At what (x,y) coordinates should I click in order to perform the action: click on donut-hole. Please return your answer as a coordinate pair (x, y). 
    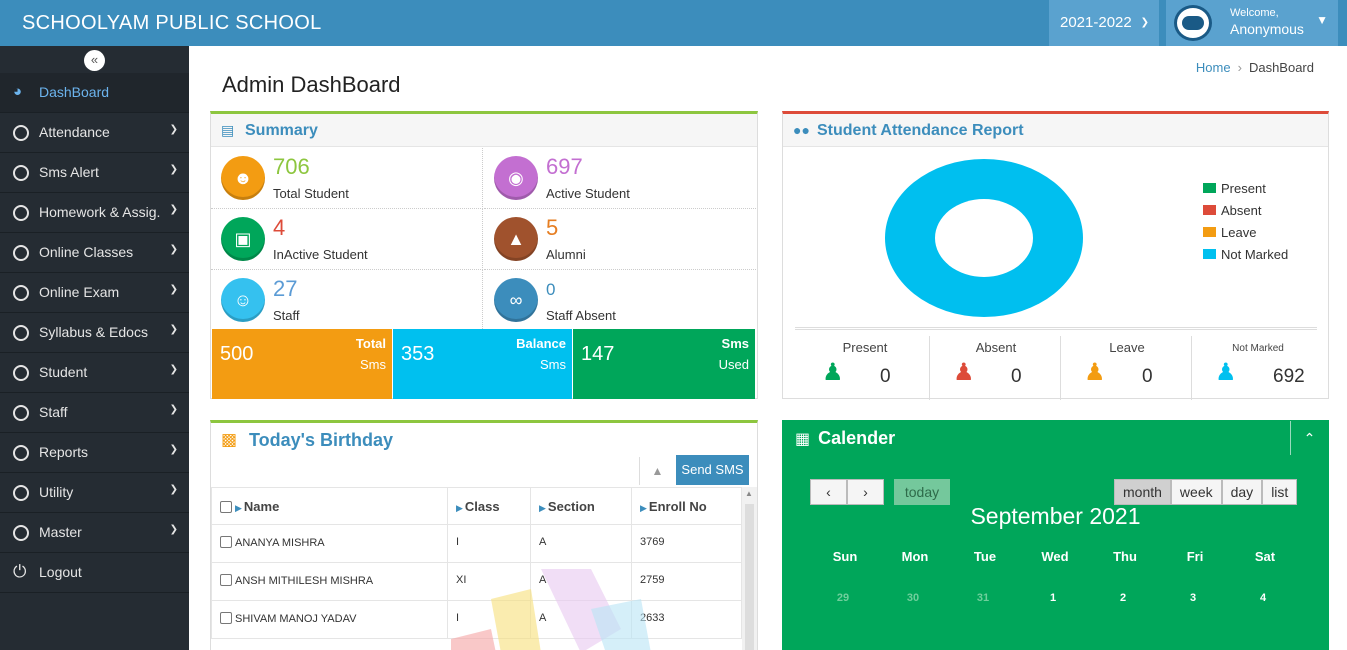
    Looking at the image, I should click on (984, 238).